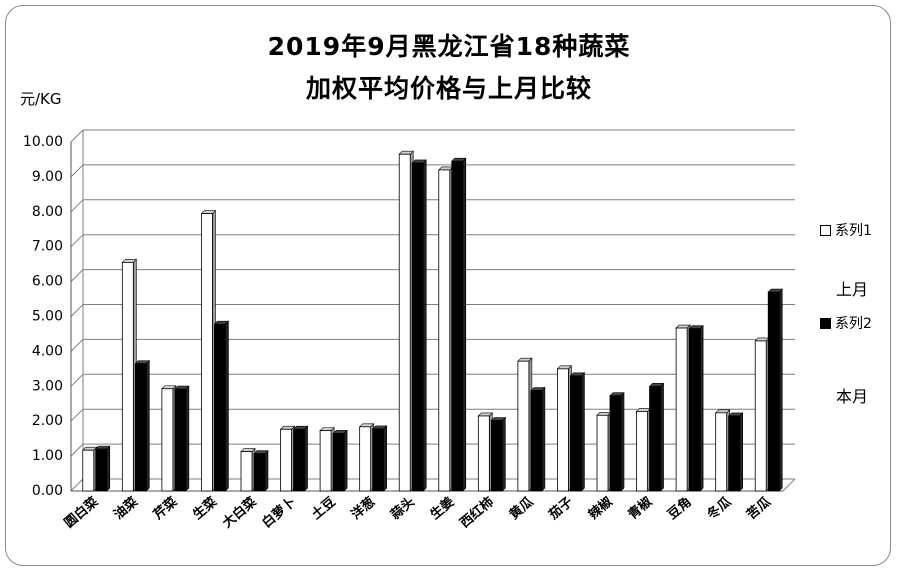  I want to click on chart-title-line-1: 2019年9月黑龙江省18种蔬菜, so click(449, 46).